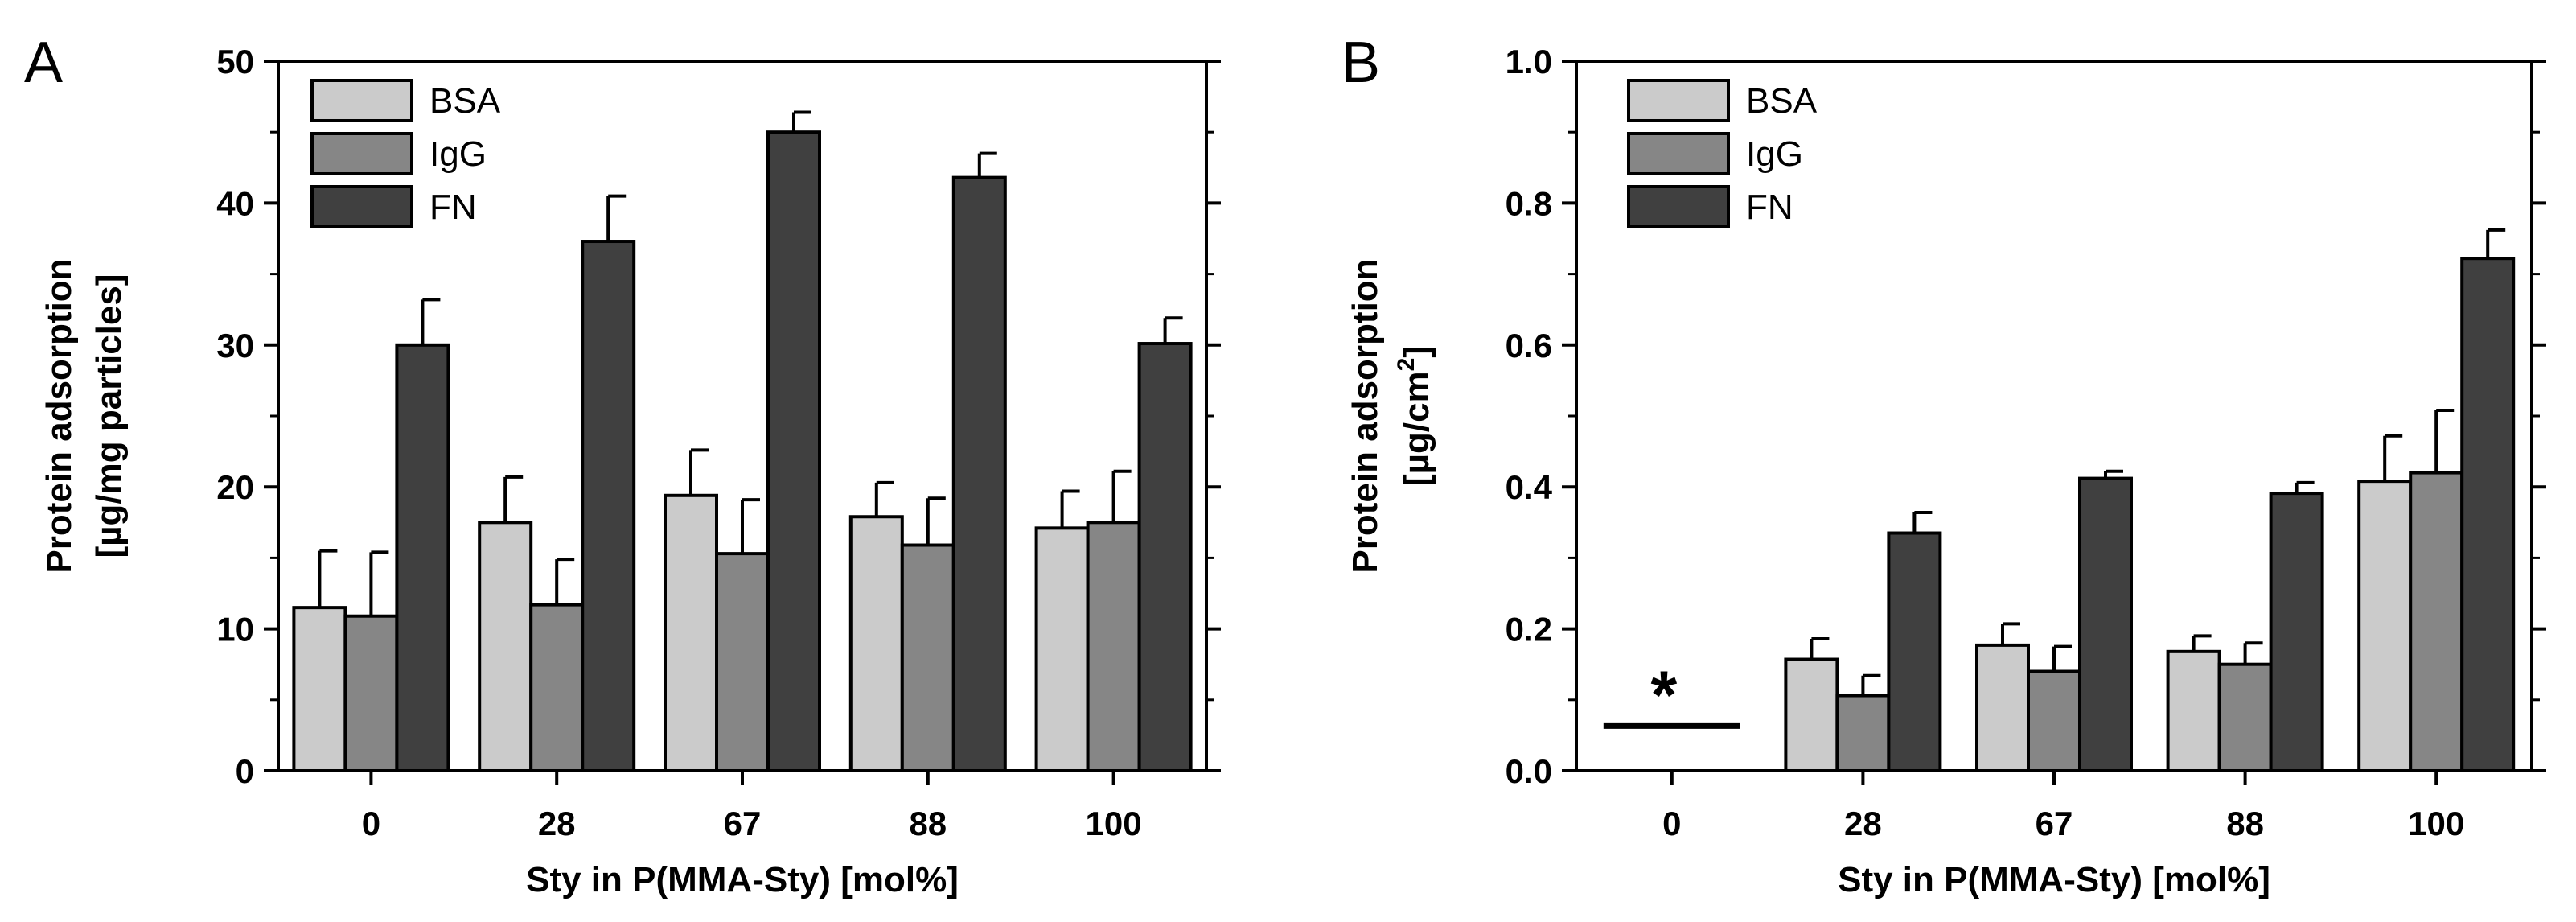  What do you see at coordinates (235, 61) in the screenshot?
I see `y-tick-label: 50` at bounding box center [235, 61].